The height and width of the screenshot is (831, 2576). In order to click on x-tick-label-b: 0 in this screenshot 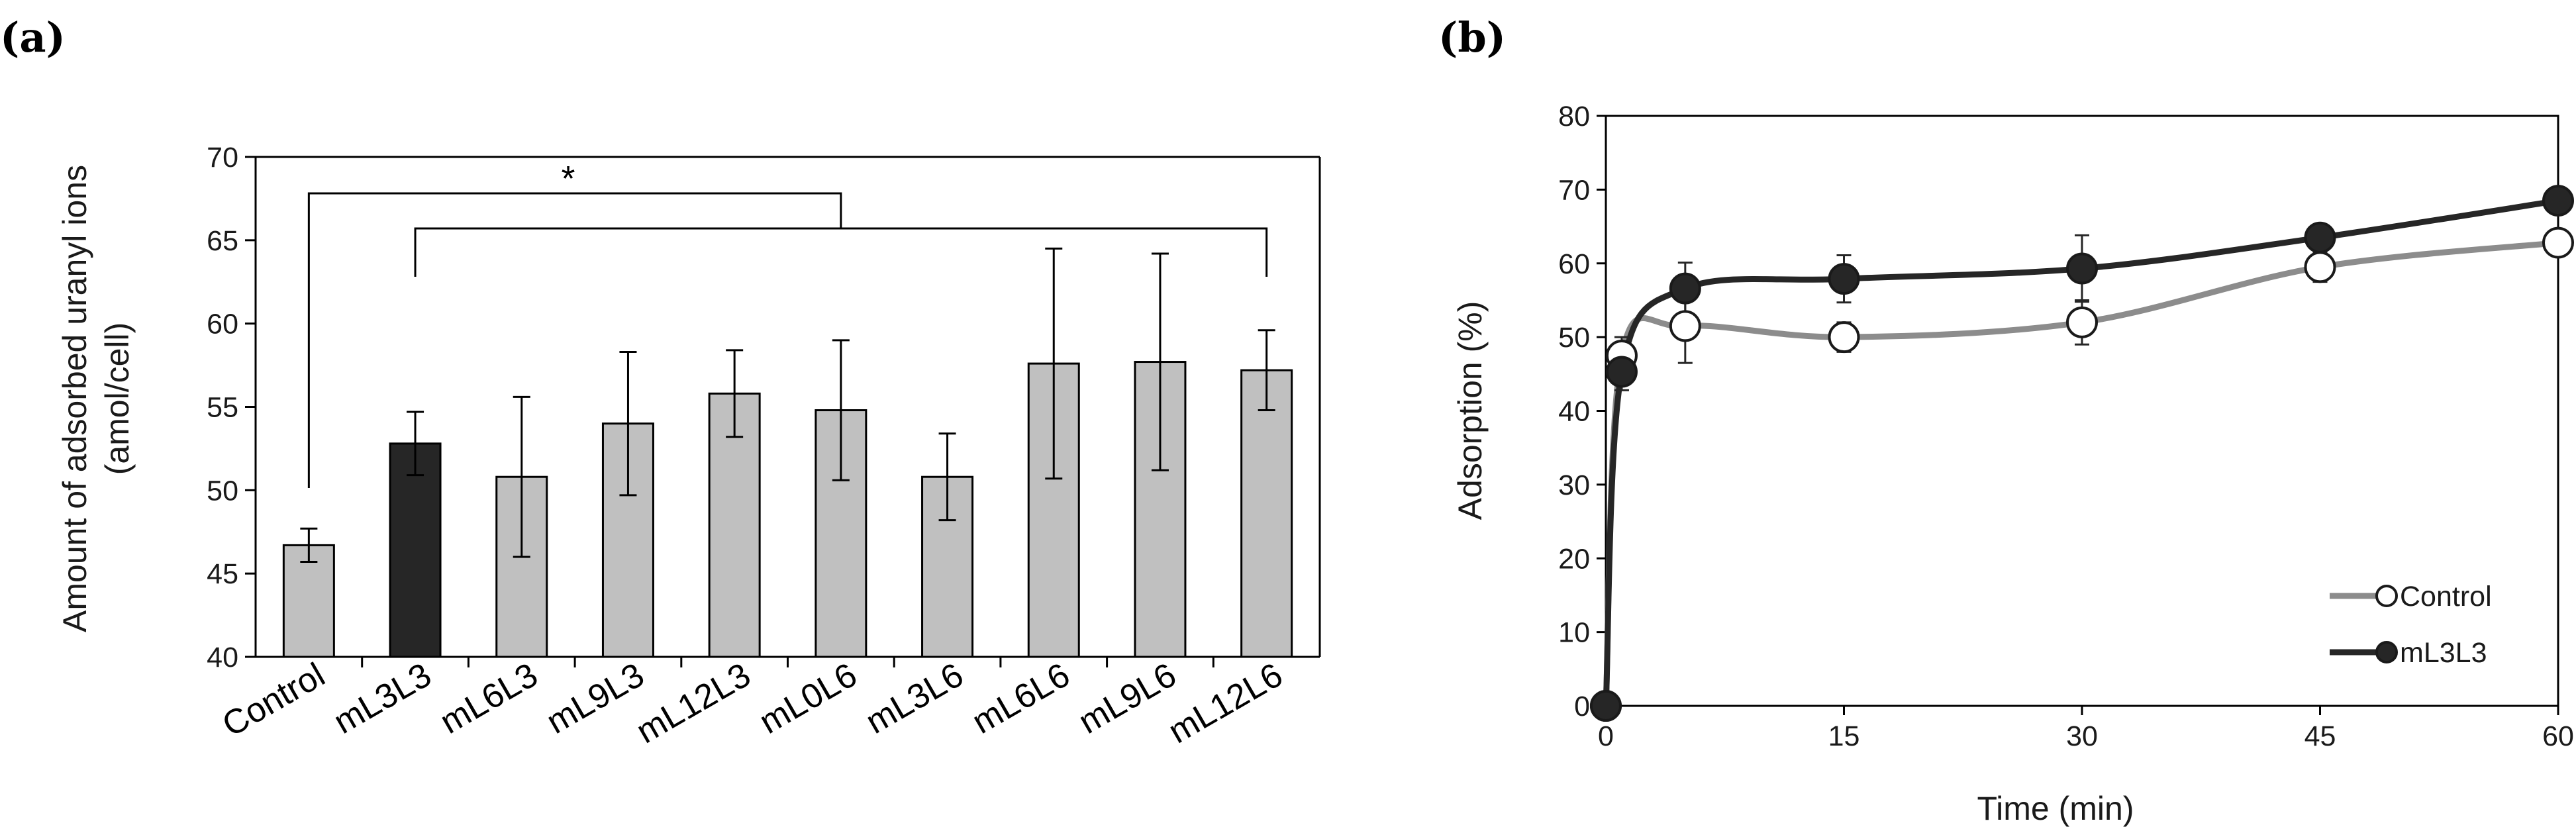, I will do `click(1606, 736)`.